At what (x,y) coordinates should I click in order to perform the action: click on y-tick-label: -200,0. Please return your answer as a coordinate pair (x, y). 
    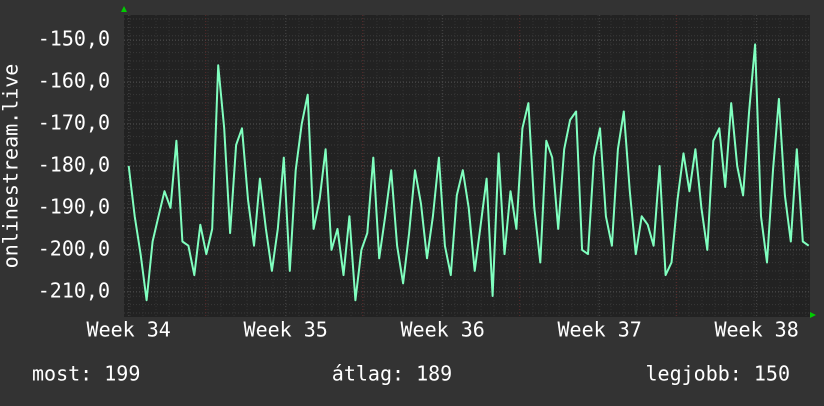
    Looking at the image, I should click on (74, 248).